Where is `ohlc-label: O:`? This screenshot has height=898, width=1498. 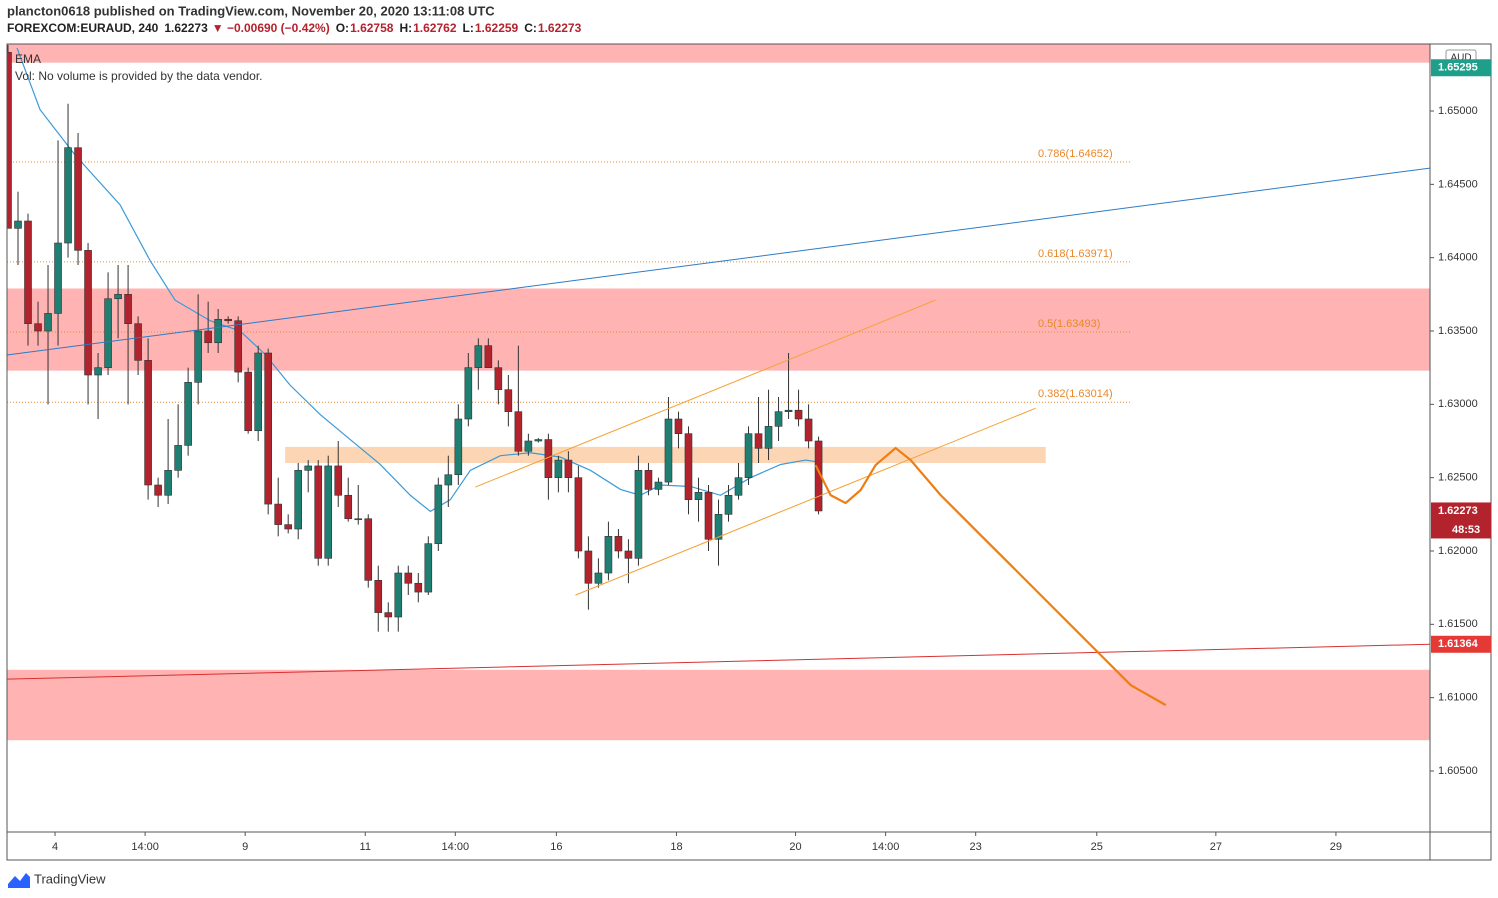
ohlc-label: O: is located at coordinates (342, 28).